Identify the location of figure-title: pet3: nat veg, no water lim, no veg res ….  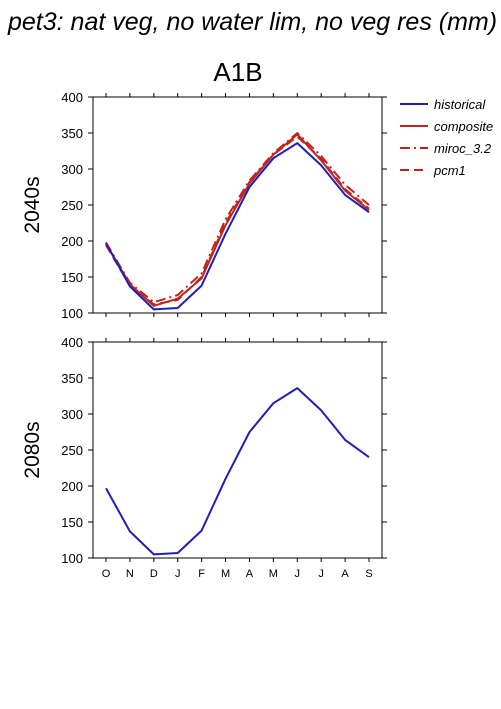
(252, 22).